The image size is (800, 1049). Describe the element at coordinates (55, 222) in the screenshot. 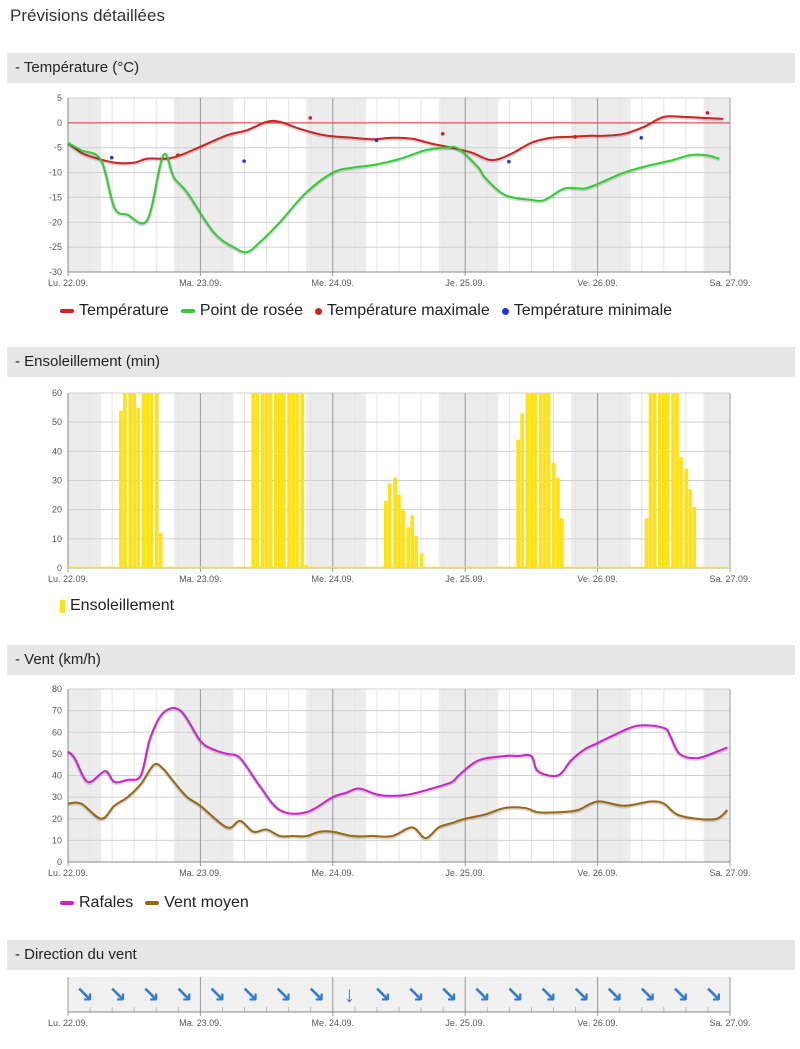

I see `y-tick-label: -20` at that location.